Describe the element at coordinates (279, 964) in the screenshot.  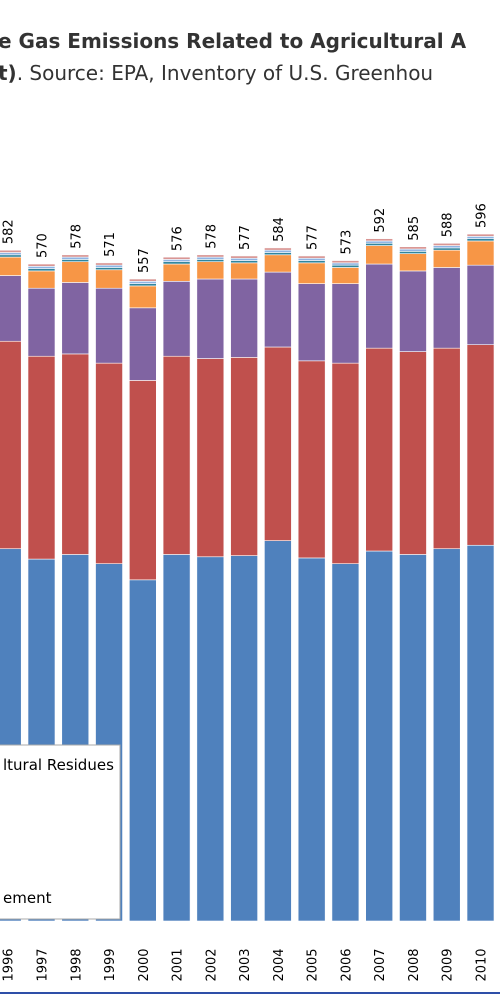
I see `x-tick-label: 2004` at that location.